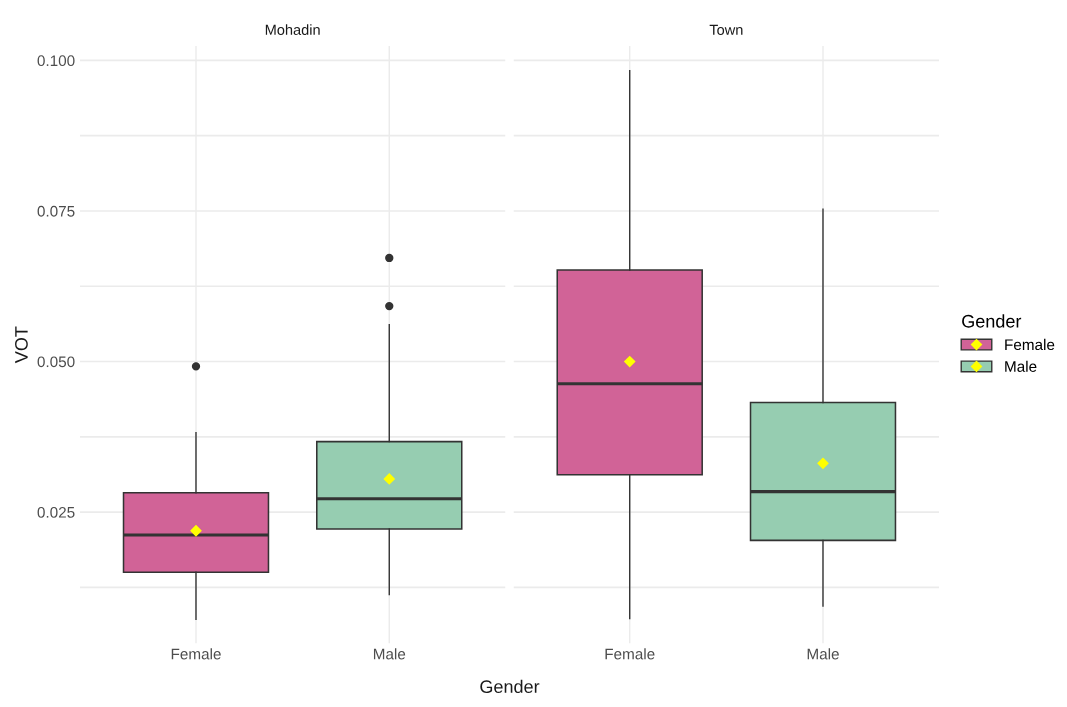 The width and height of the screenshot is (1067, 707). Describe the element at coordinates (1021, 366) in the screenshot. I see `legend-label: Male` at that location.